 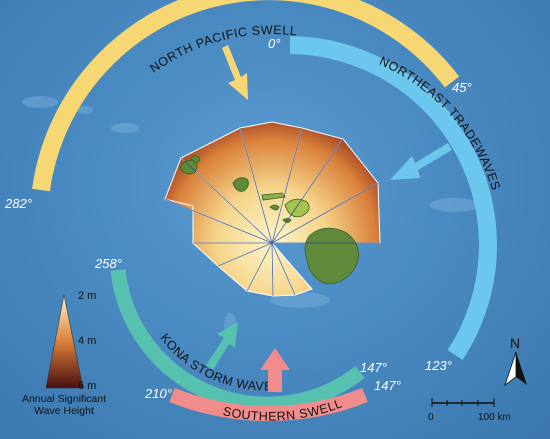 I want to click on north-arrow-icon: N, so click(x=515, y=361).